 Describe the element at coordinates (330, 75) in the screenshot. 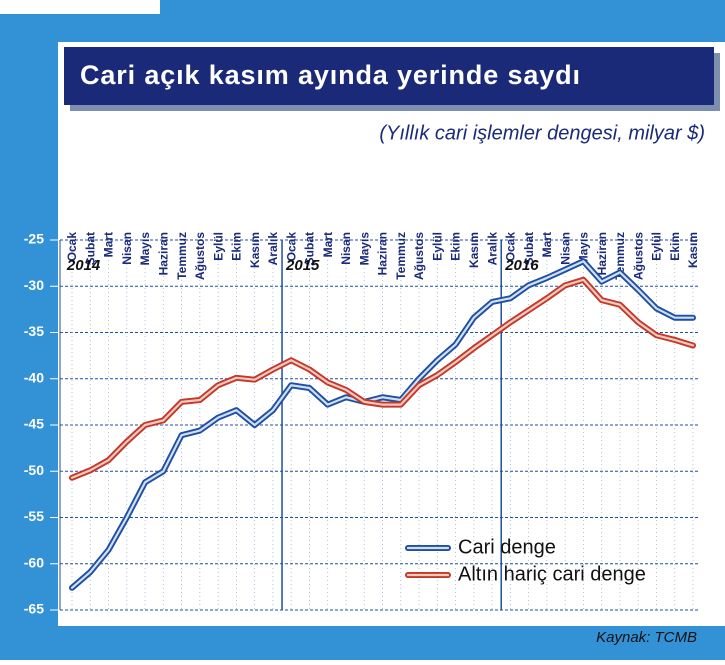

I see `chart-title: Cari açık kasım ayında yerinde saydı` at that location.